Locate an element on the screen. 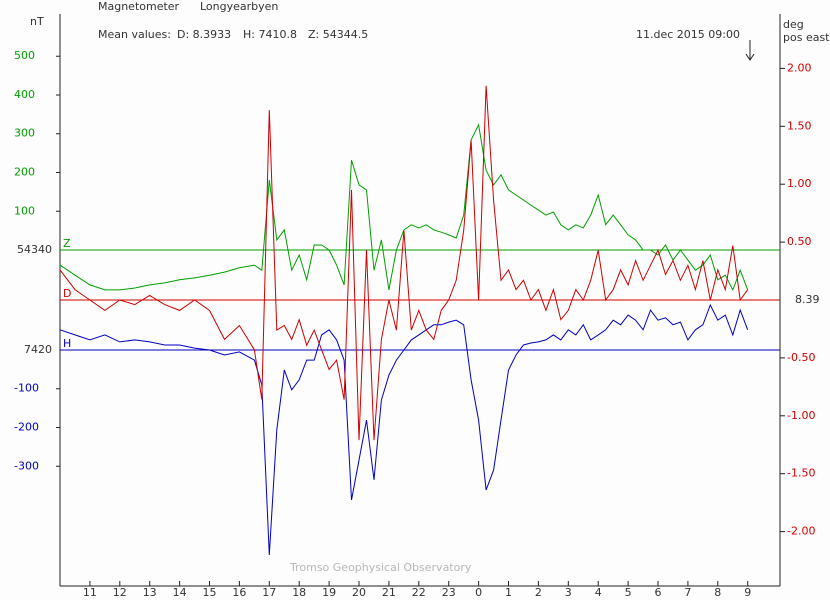  y2-tick-label: -0.50 is located at coordinates (801, 357).